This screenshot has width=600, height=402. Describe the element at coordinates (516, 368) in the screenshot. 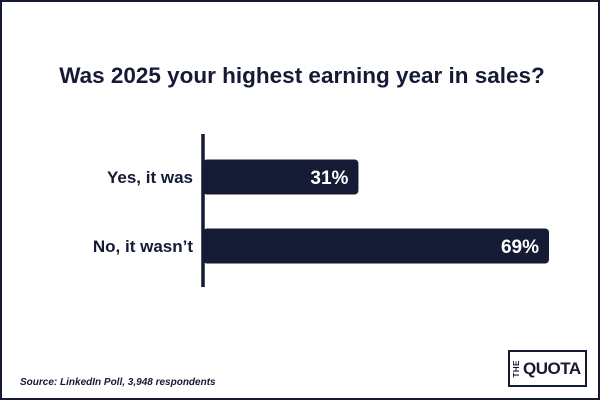

I see `logo-prefix: THE` at that location.